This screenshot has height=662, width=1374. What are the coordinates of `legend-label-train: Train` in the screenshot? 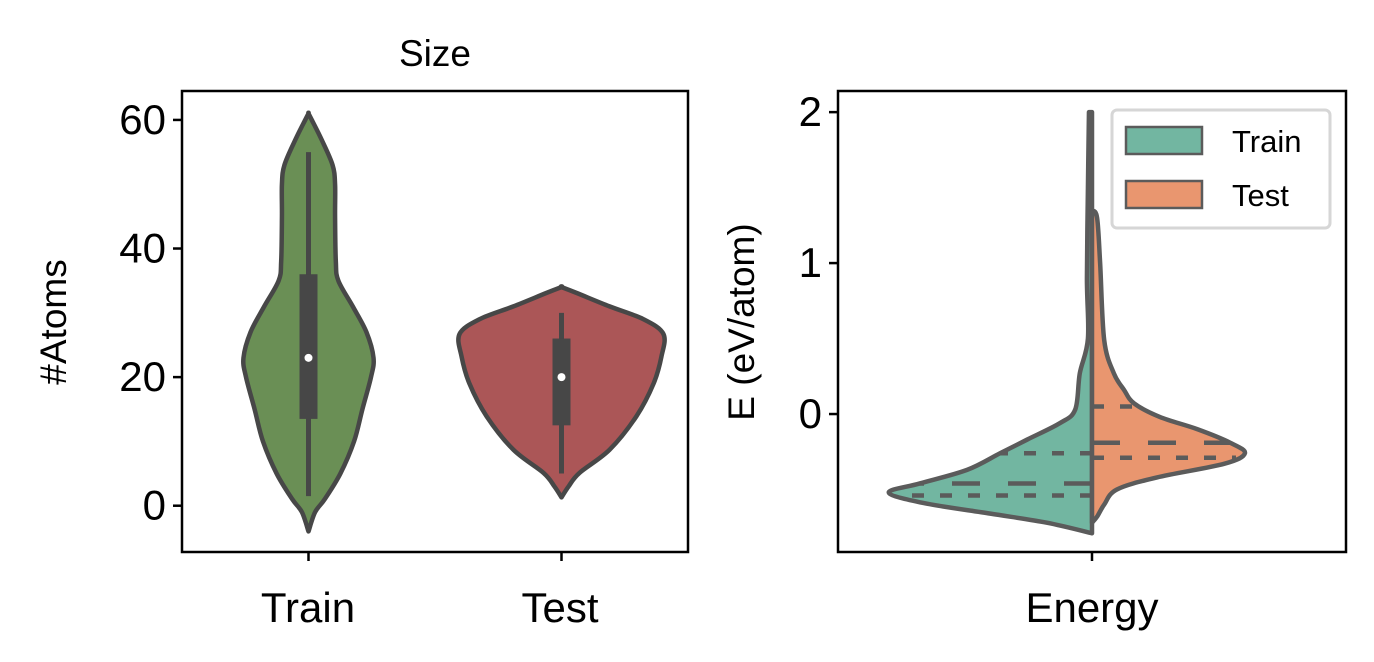 It's located at (1266, 141).